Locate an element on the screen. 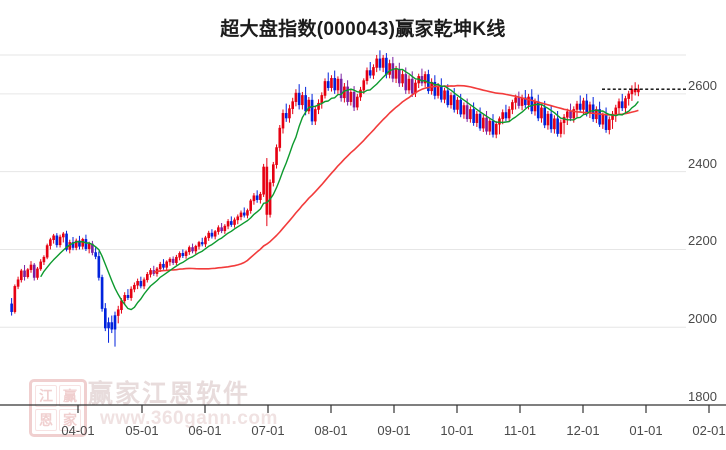 Image resolution: width=726 pixels, height=450 pixels. x-axis-tick-label: 08-01 is located at coordinates (331, 430).